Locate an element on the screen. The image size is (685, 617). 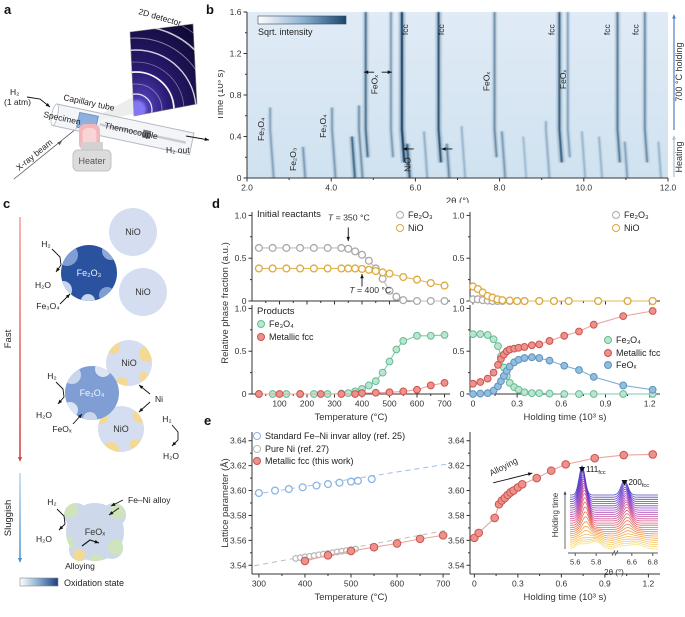
thermocouple-junction is located at coordinates (146, 134).